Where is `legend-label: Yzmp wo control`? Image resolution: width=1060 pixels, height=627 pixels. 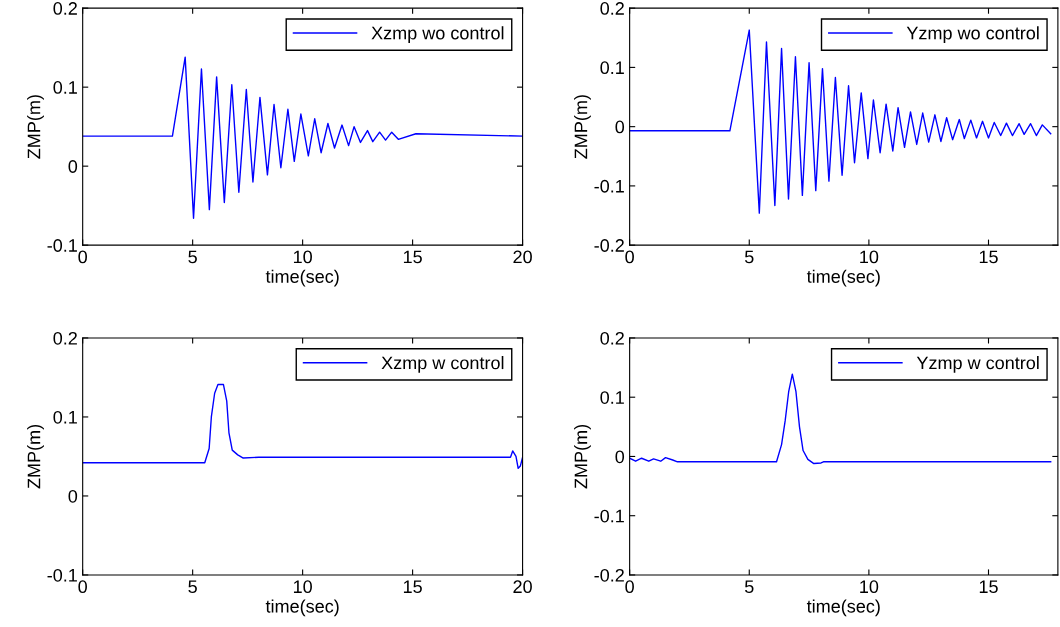
legend-label: Yzmp wo control is located at coordinates (972, 35).